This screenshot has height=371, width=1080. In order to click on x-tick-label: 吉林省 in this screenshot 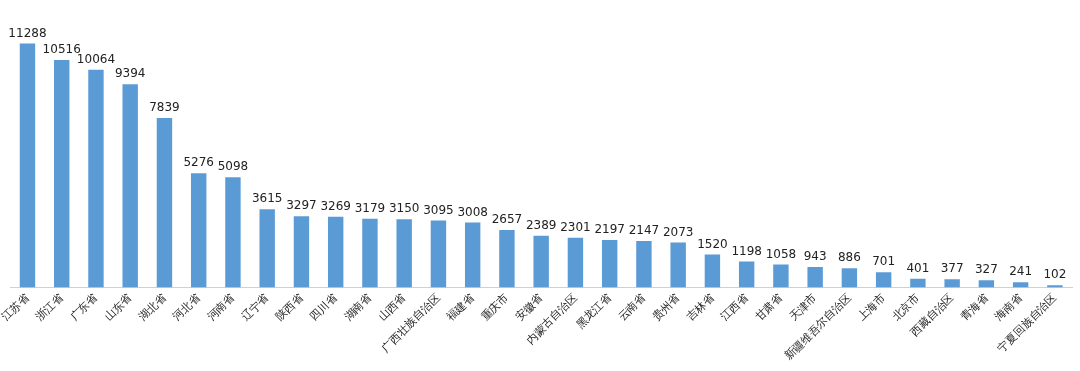, I will do `click(700, 307)`.